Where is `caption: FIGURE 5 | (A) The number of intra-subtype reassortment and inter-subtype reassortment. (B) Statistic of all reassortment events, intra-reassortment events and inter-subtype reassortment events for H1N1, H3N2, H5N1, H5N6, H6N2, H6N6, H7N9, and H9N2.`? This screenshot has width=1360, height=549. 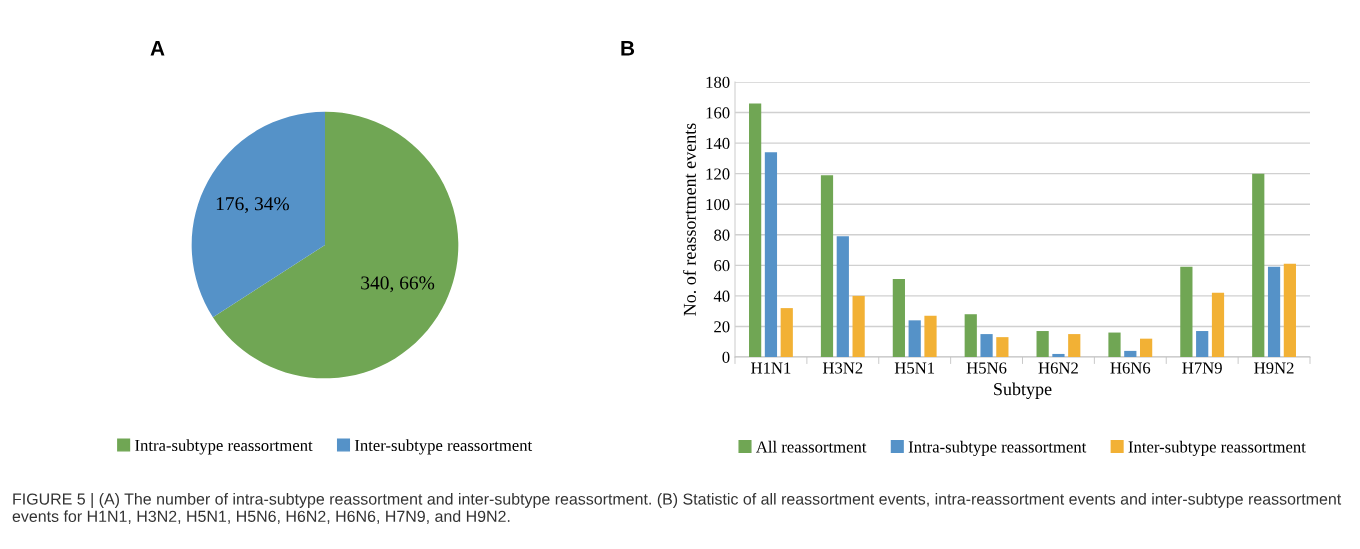 caption: FIGURE 5 | (A) The number of intra-subtype reassortment and inter-subtype reassortment. (B) Statistic of all reassortment events, intra-reassortment events and inter-subtype reassortment events for H1N1, H3N2, H5N1, H5N6, H6N2, H6N6, H7N9, and H9N2. is located at coordinates (677, 508).